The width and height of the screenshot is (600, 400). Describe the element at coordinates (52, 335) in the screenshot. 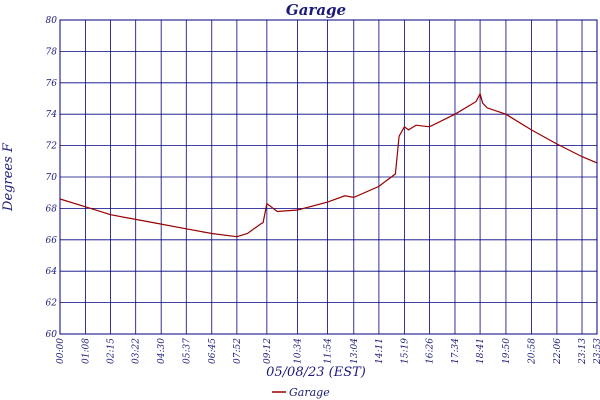

I see `y-tick-label: 60` at that location.